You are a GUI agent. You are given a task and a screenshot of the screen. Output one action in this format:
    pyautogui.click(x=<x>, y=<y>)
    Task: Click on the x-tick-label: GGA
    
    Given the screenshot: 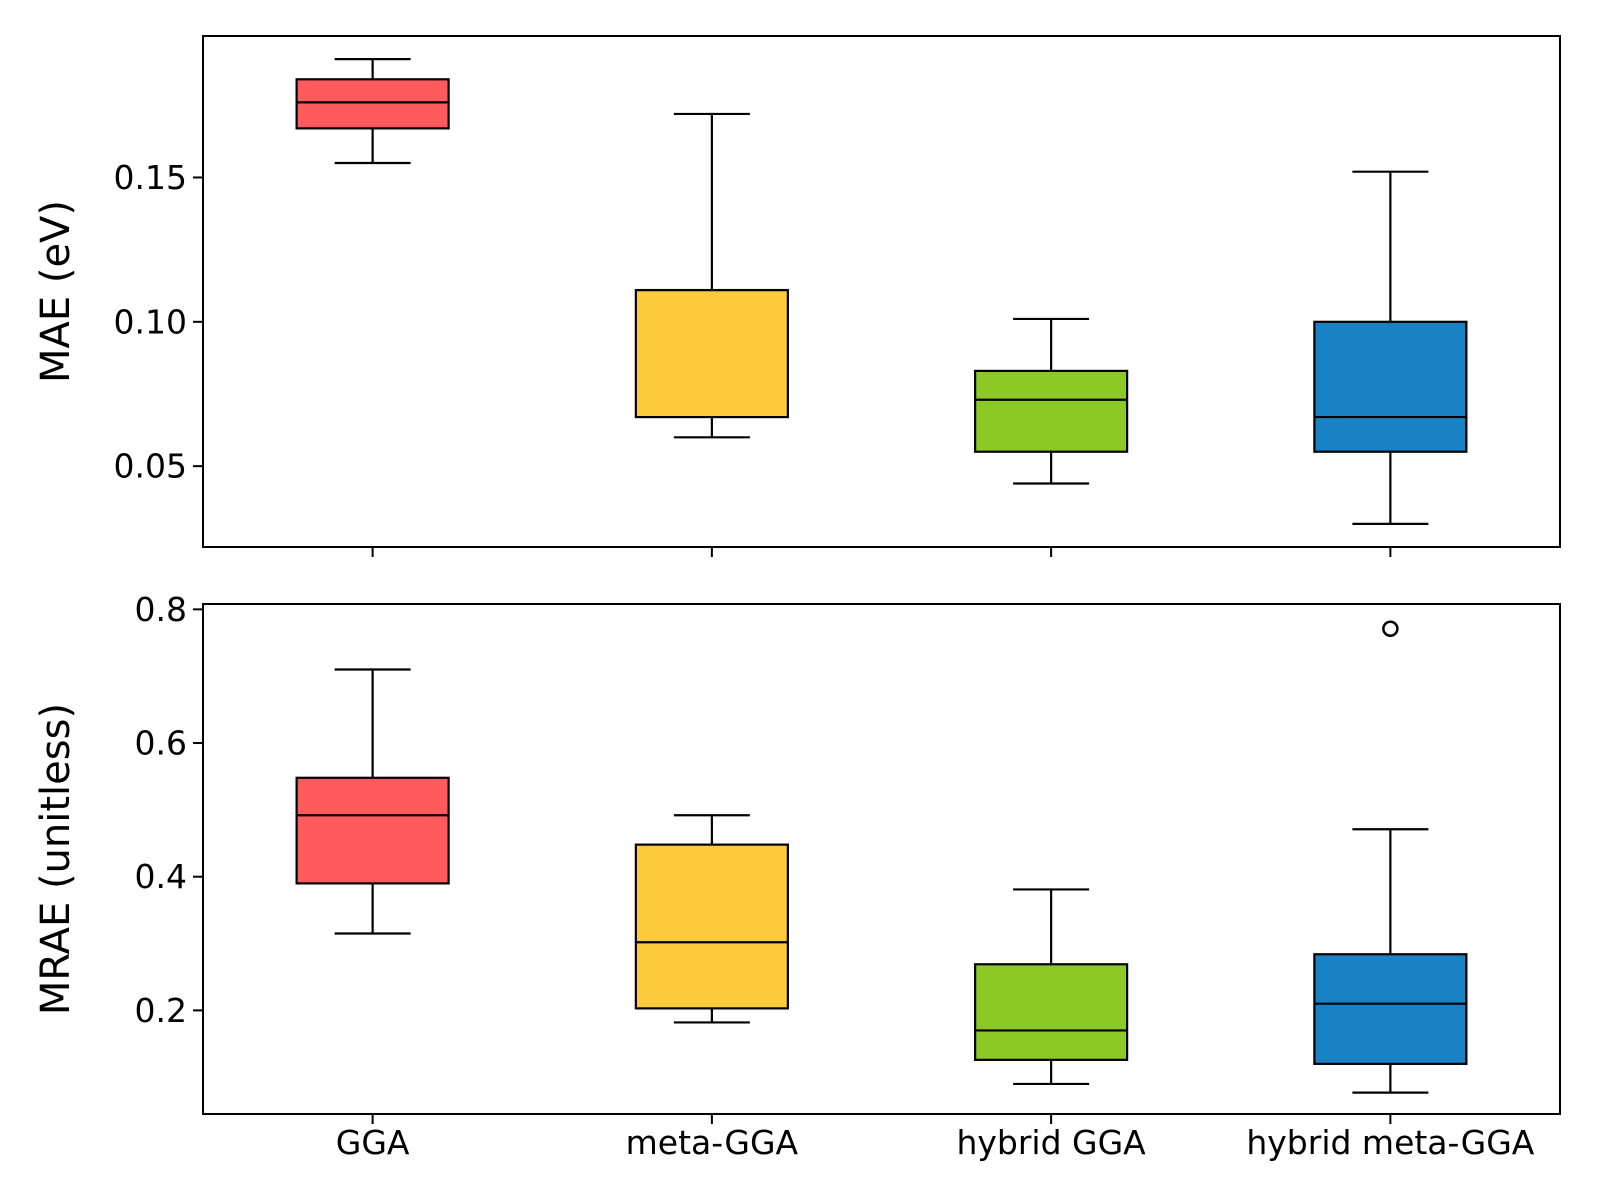 What is the action you would take?
    pyautogui.click(x=373, y=1142)
    